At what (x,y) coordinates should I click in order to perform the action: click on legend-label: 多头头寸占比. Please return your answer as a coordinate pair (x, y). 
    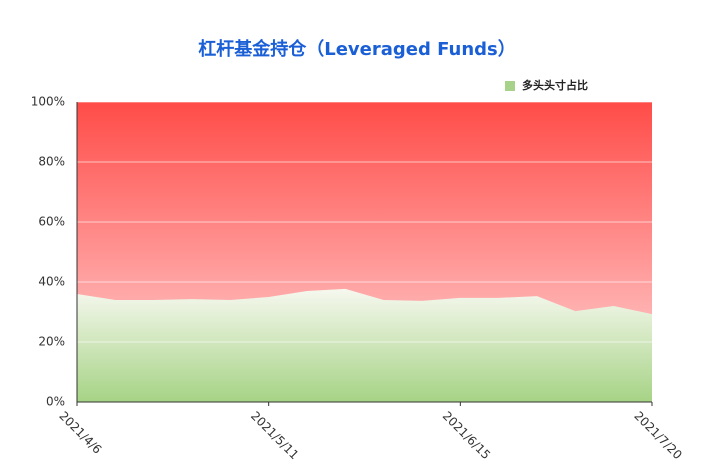
    Looking at the image, I should click on (555, 85).